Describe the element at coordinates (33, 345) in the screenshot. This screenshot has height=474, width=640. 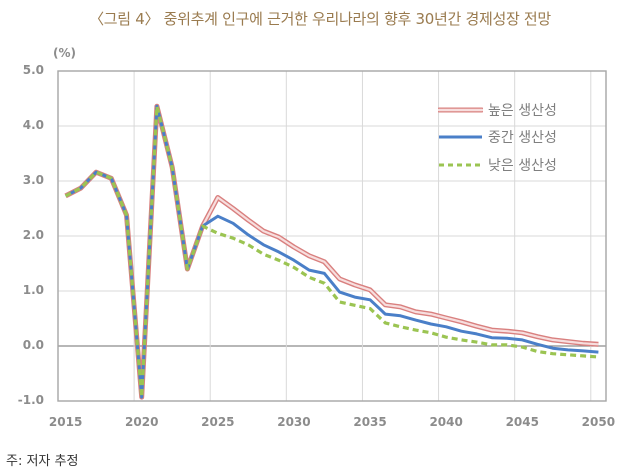
I see `y-tick-label: 0.0` at that location.